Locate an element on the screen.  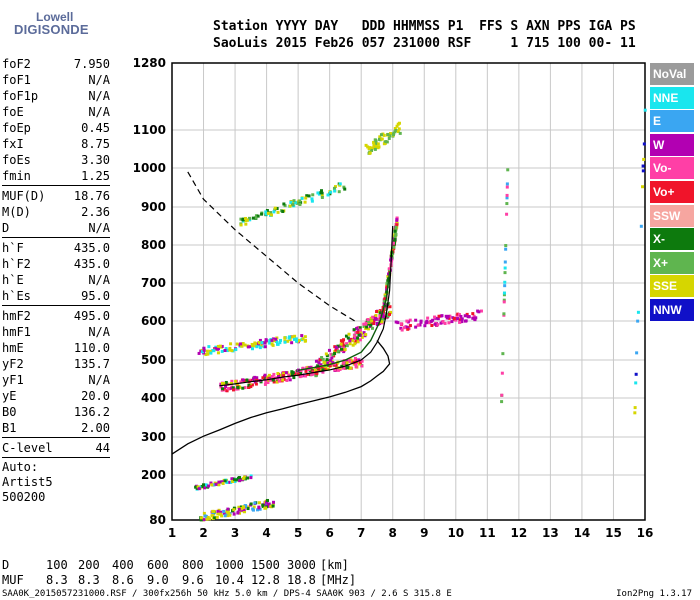
param-key: C-level is located at coordinates (27, 448).